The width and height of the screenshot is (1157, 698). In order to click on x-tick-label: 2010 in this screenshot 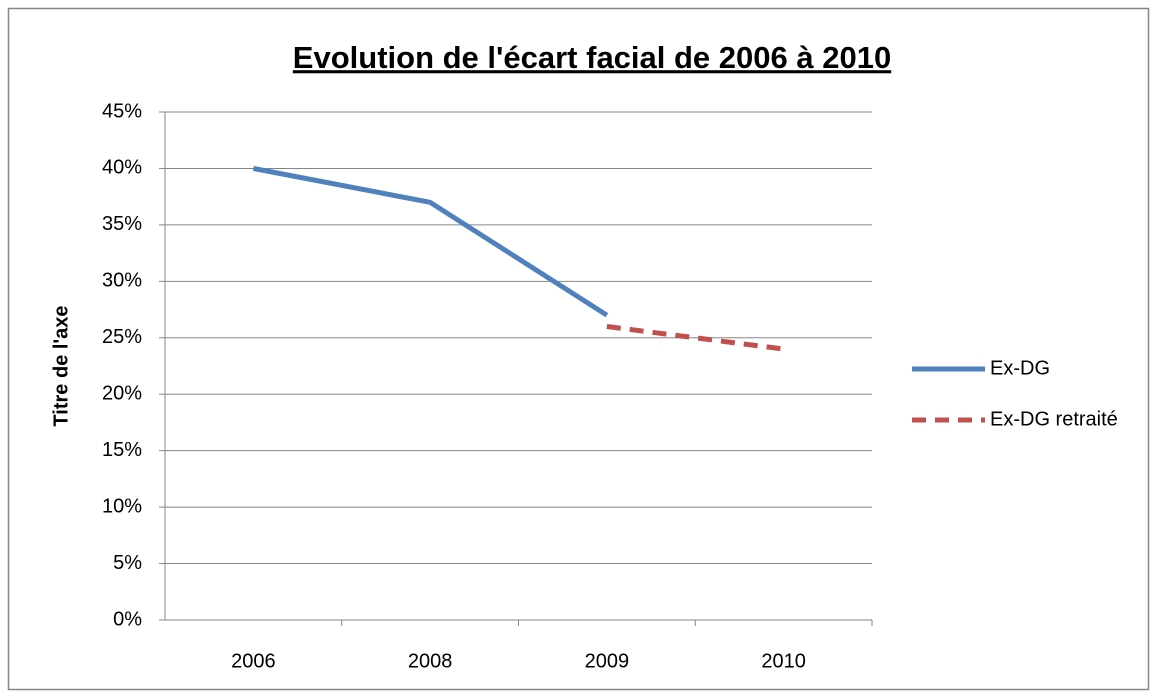, I will do `click(783, 661)`.